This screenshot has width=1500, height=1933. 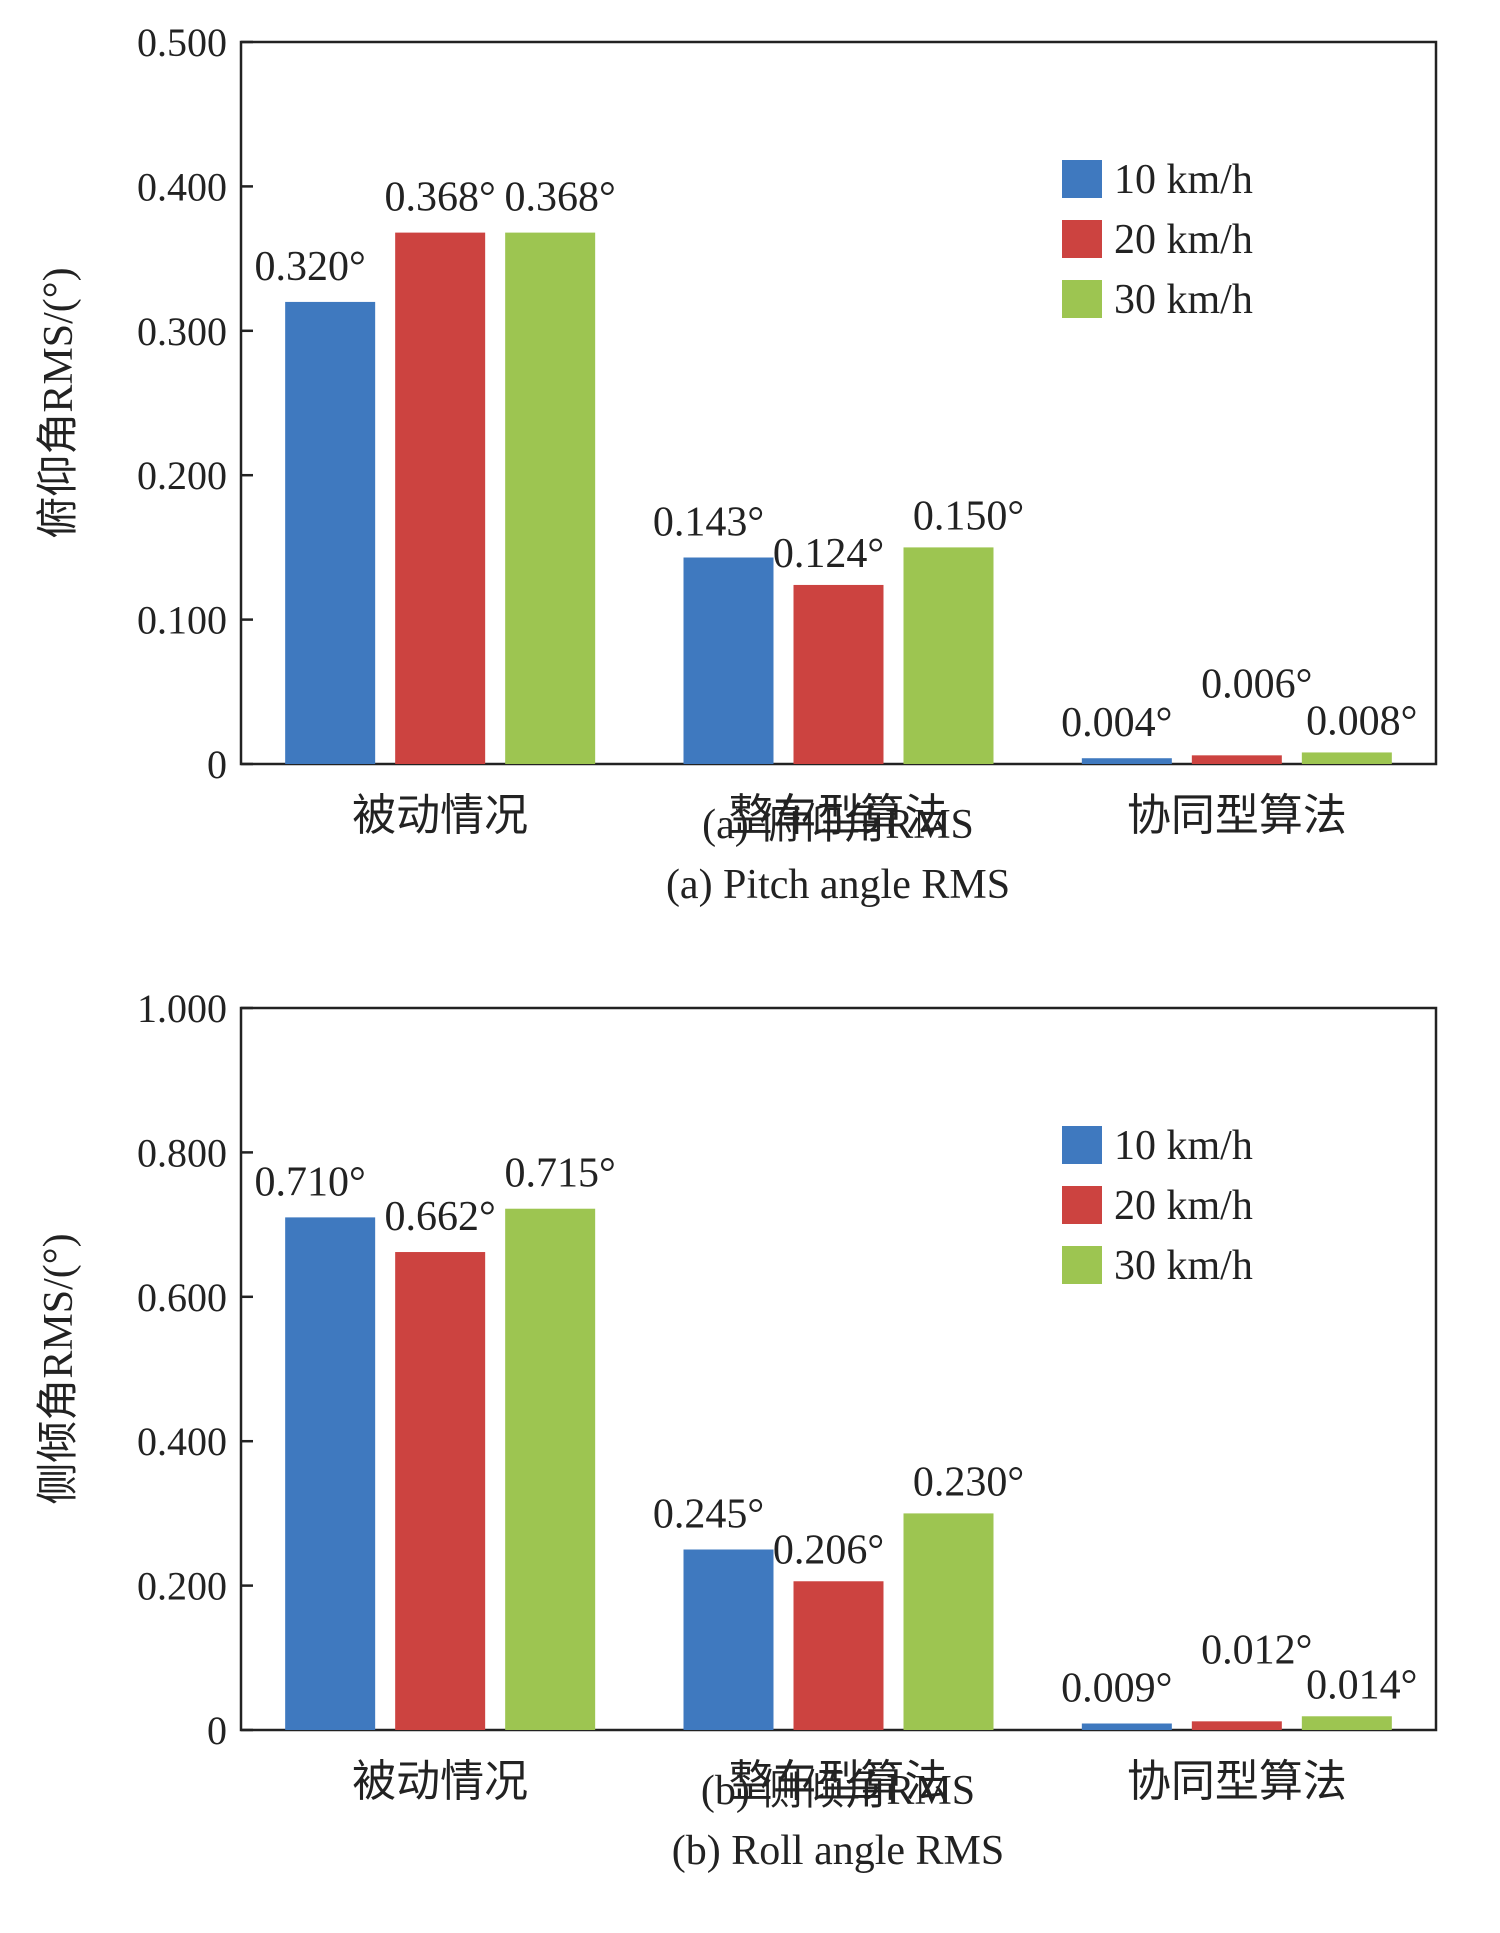 I want to click on y-tick-label: 0.800, so click(x=182, y=1152).